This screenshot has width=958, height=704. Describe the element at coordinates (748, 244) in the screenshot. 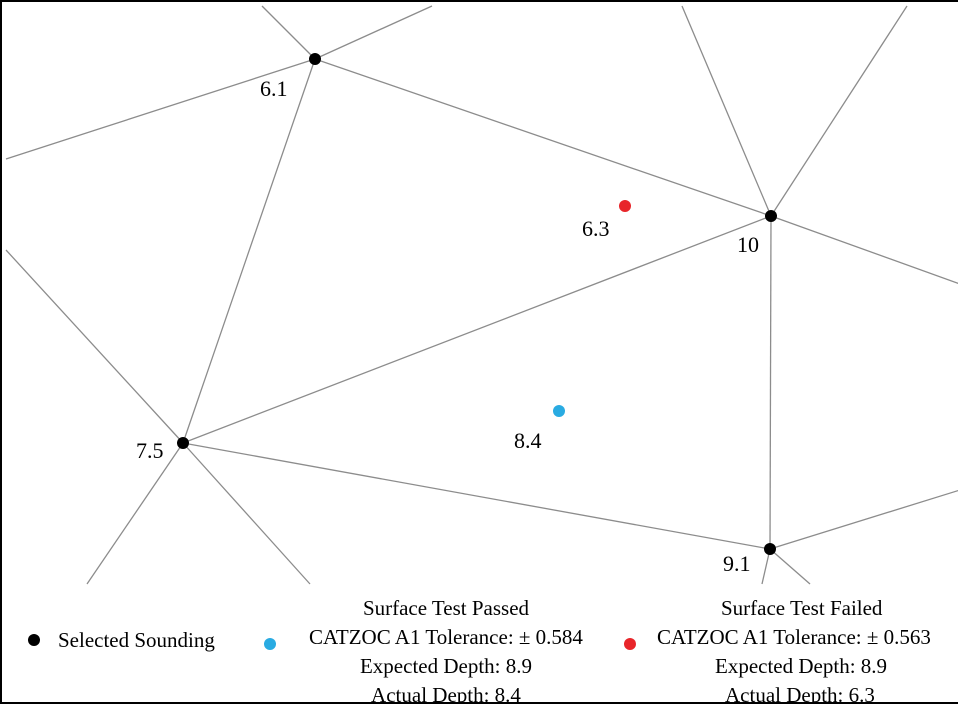

I see `sounding-depth-label: 10` at that location.